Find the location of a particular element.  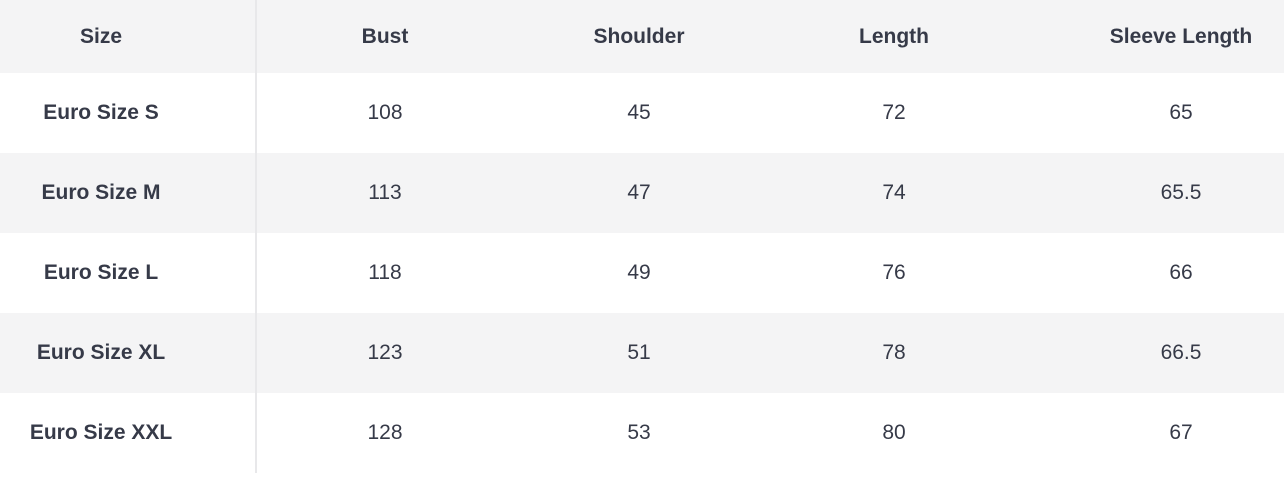

cell-length: 76 is located at coordinates (894, 272).